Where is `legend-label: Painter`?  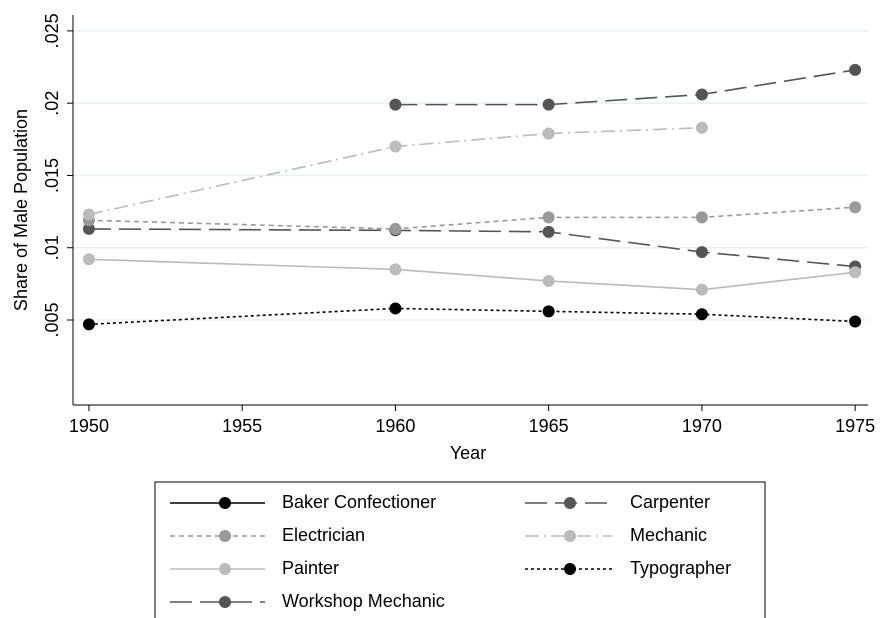 legend-label: Painter is located at coordinates (310, 568).